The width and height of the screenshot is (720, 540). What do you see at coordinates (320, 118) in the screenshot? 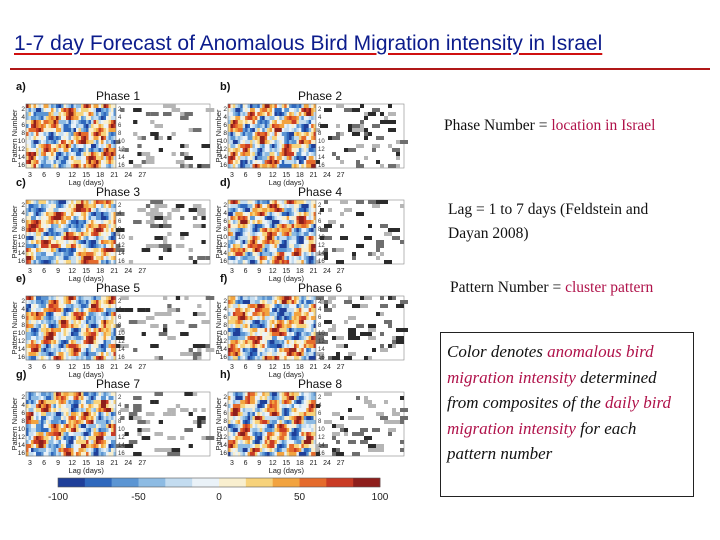
I see `sparse-ytick-label: 4` at bounding box center [320, 118].